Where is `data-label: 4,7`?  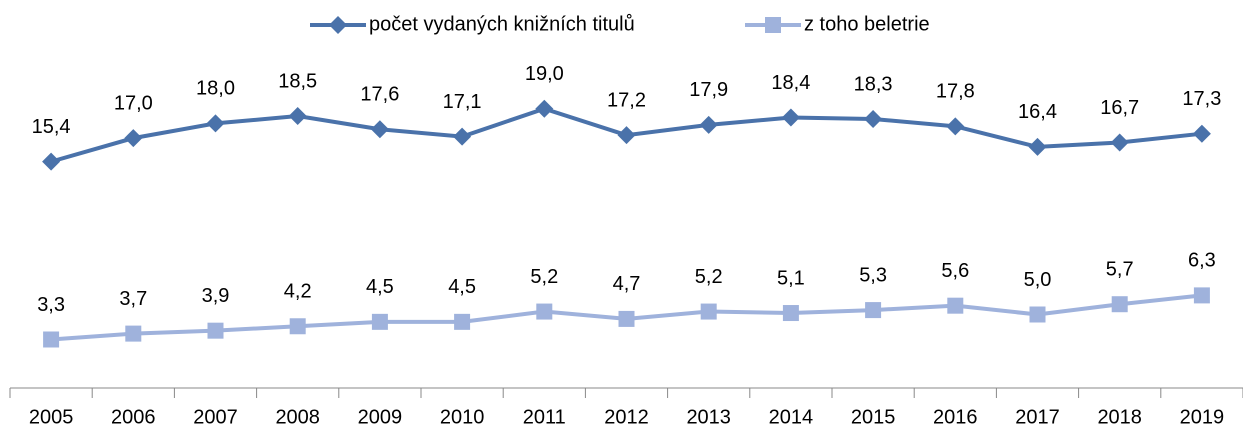 data-label: 4,7 is located at coordinates (627, 284).